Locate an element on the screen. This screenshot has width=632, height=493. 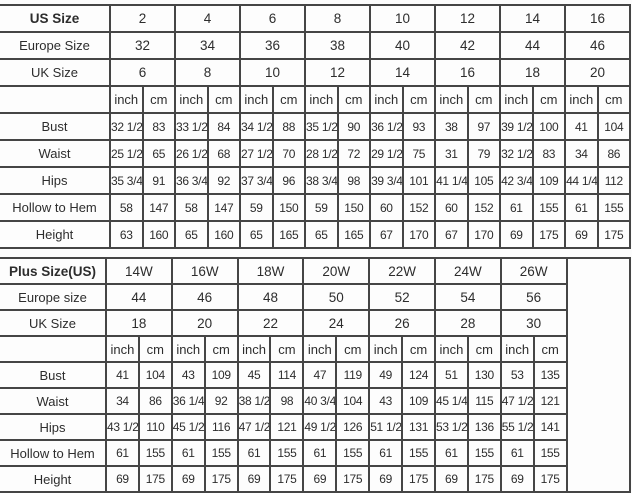
europe-size-cell: 56 is located at coordinates (533, 297).